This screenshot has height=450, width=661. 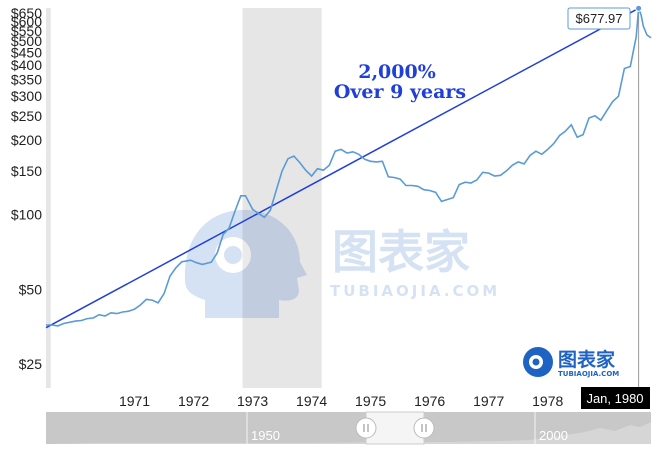 What do you see at coordinates (26, 215) in the screenshot?
I see `y-tick-label-100: $100` at bounding box center [26, 215].